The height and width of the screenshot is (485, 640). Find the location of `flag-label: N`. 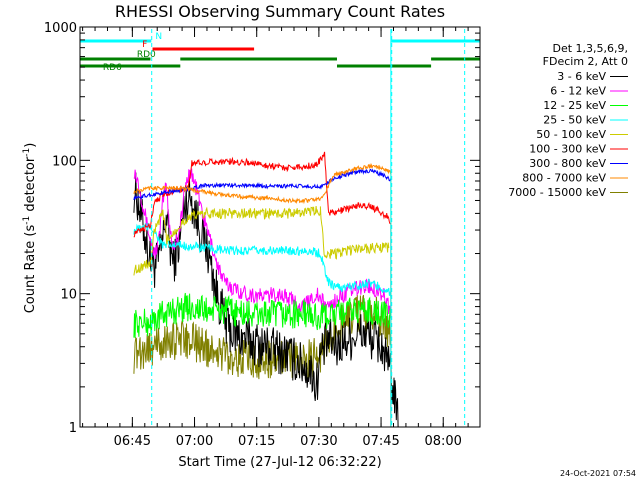

flag-label: N is located at coordinates (158, 37).